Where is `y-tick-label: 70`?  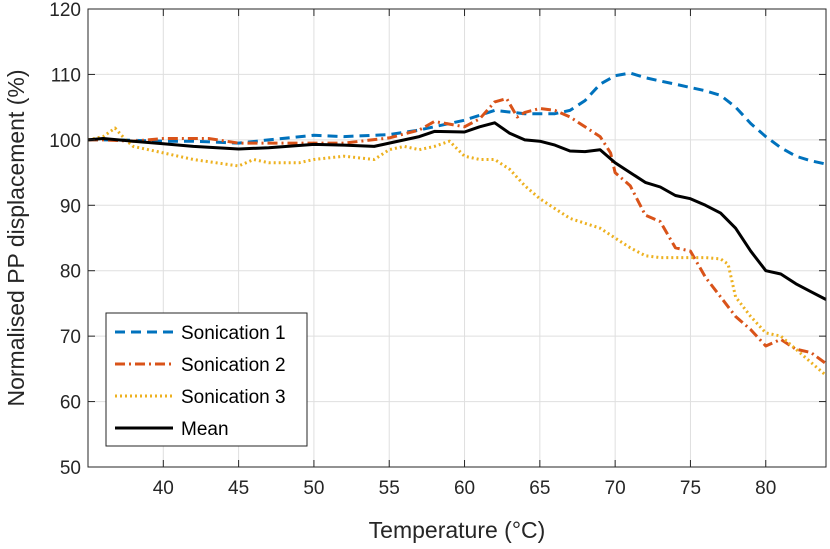 y-tick-label: 70 is located at coordinates (70, 337).